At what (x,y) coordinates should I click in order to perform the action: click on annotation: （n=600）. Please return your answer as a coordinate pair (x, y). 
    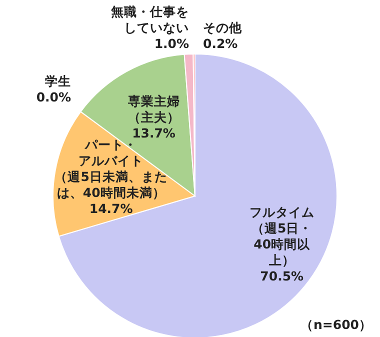
    Looking at the image, I should click on (336, 324).